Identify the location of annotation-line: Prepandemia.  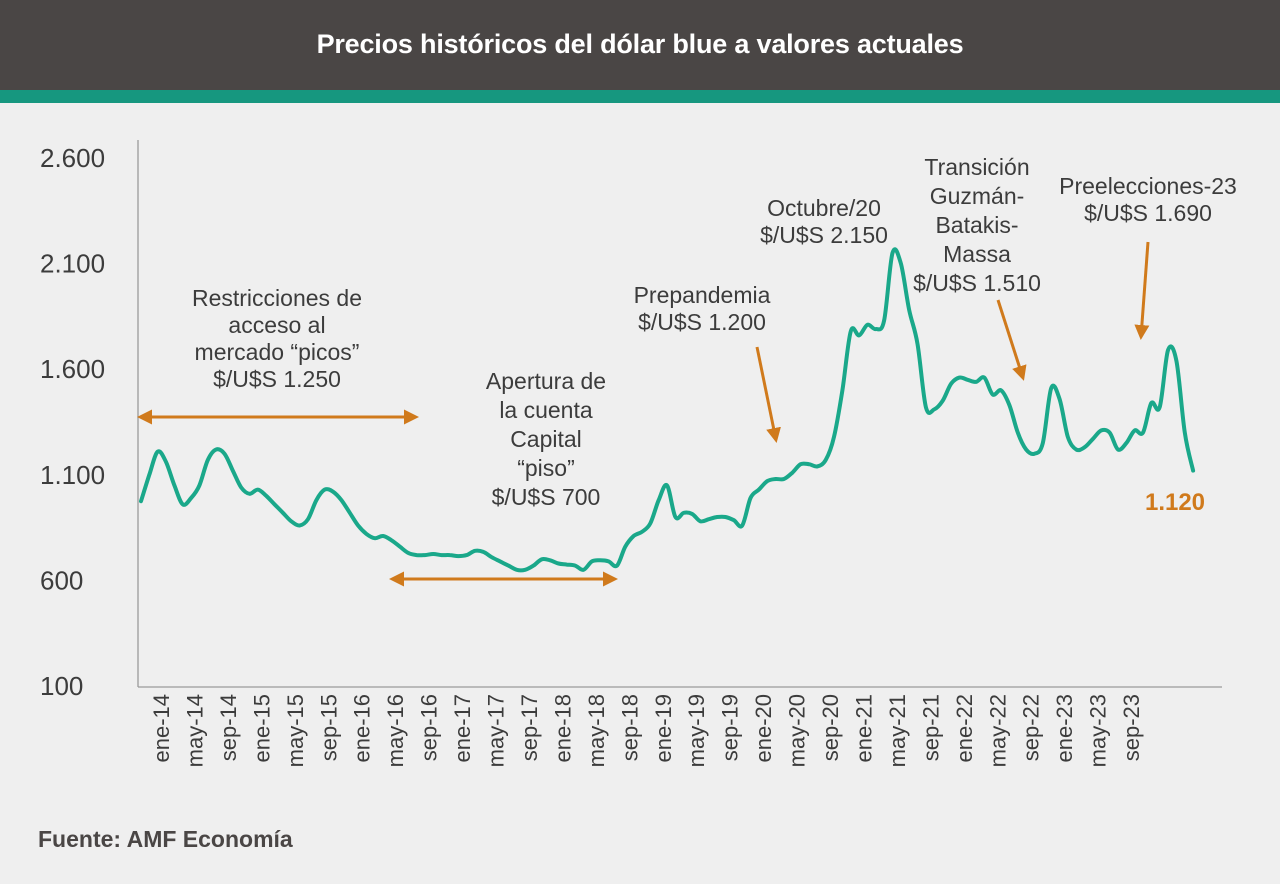
(702, 295).